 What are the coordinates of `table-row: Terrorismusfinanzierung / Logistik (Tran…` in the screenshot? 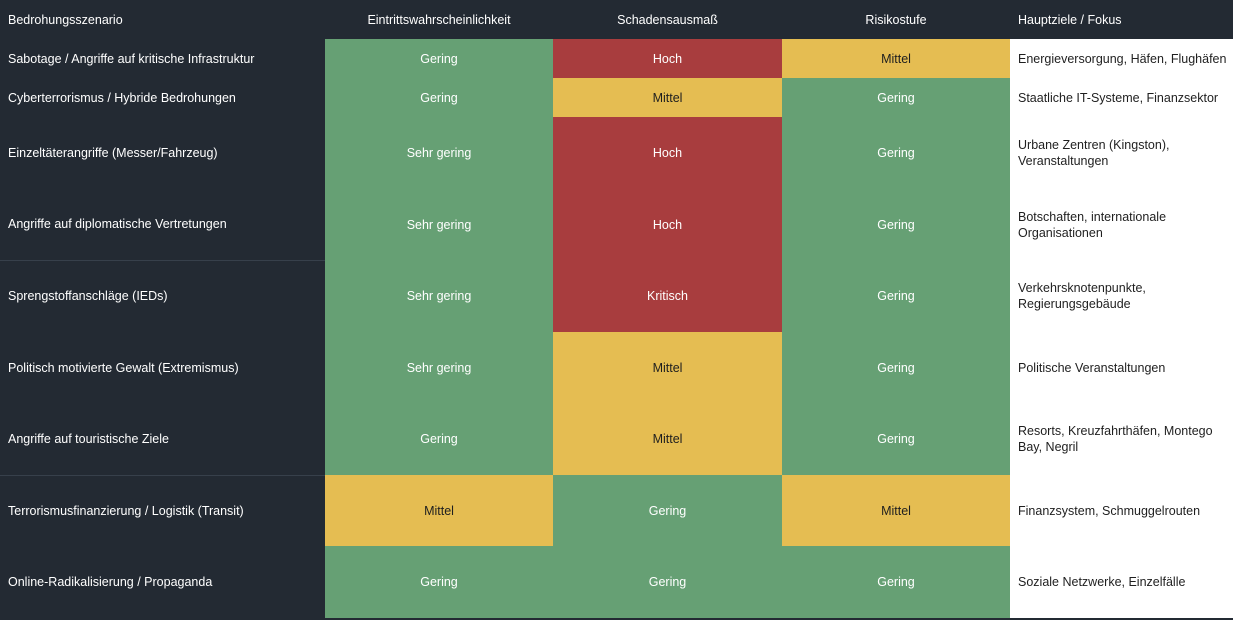 It's located at (616, 510).